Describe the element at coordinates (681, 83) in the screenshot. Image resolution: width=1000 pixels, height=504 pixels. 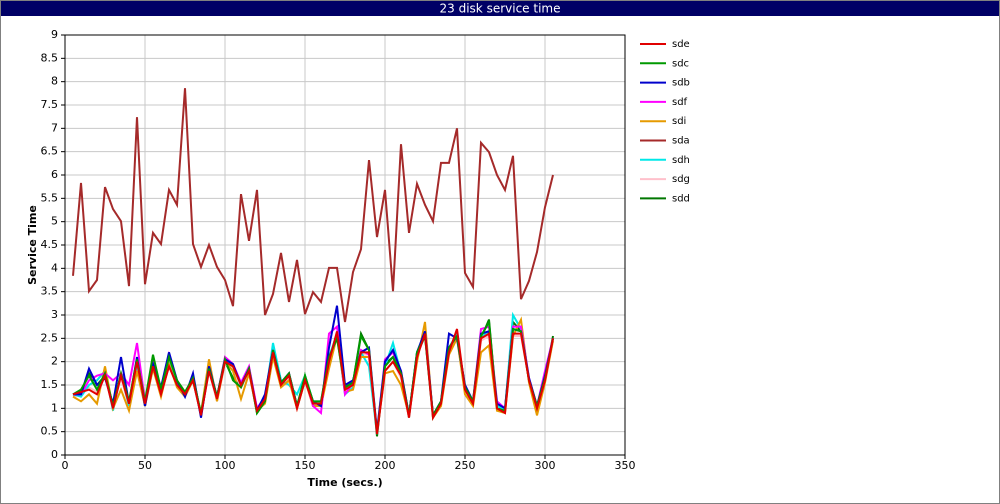
I see `legend-label: sdb` at that location.